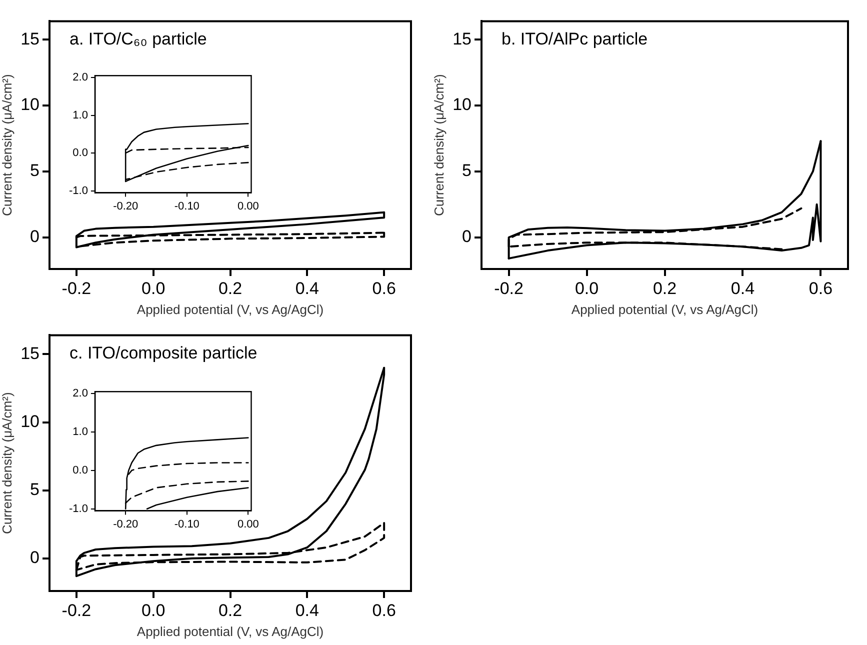  I want to click on text: b. ITO/AlPc particle, so click(575, 38).